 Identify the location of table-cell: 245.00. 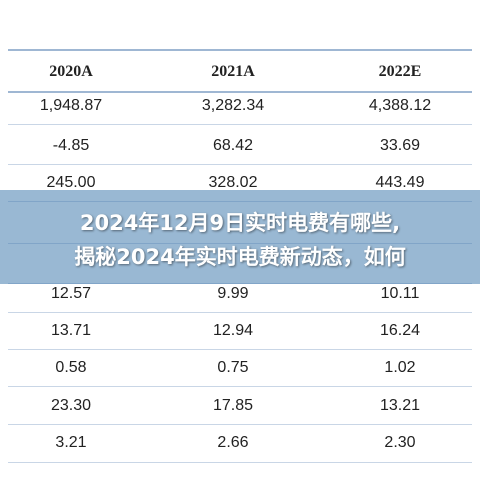
(71, 182).